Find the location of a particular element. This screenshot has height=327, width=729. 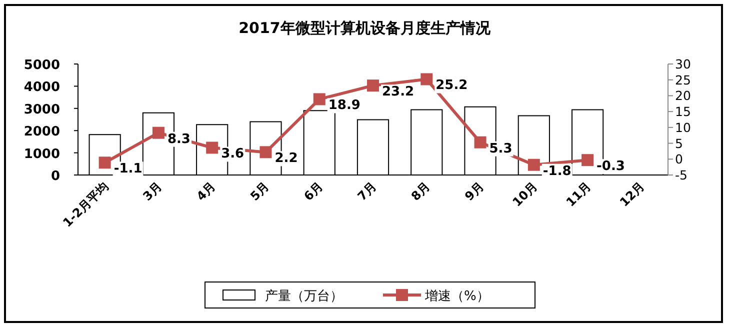

data-label: -1.8 is located at coordinates (557, 171).